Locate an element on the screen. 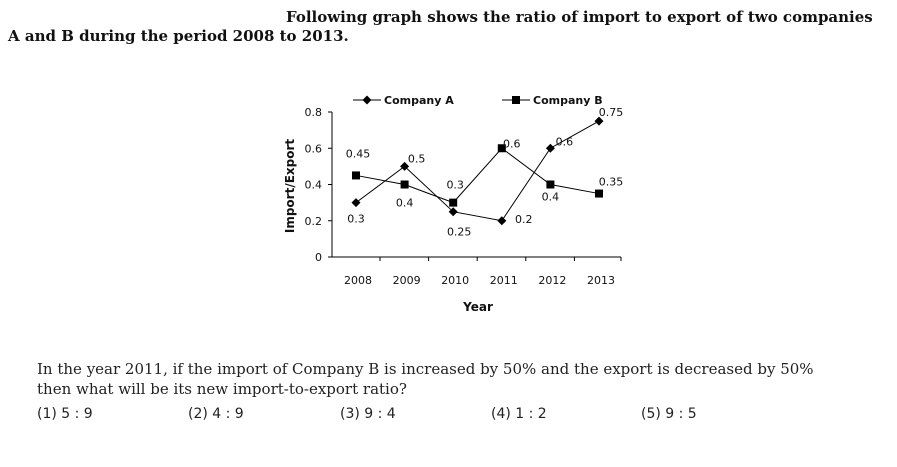  y-tick-label: 0.6 is located at coordinates (314, 148).